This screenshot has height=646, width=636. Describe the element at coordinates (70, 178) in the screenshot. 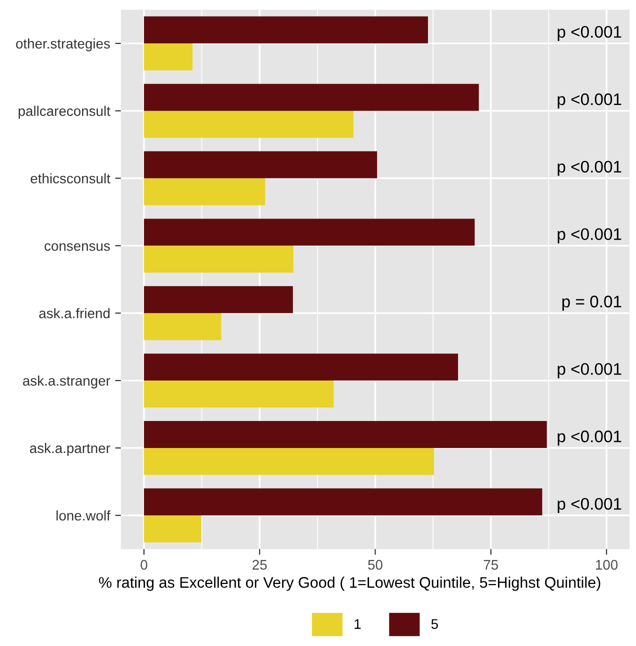

I see `y-tick-label: ethicsconsult` at that location.